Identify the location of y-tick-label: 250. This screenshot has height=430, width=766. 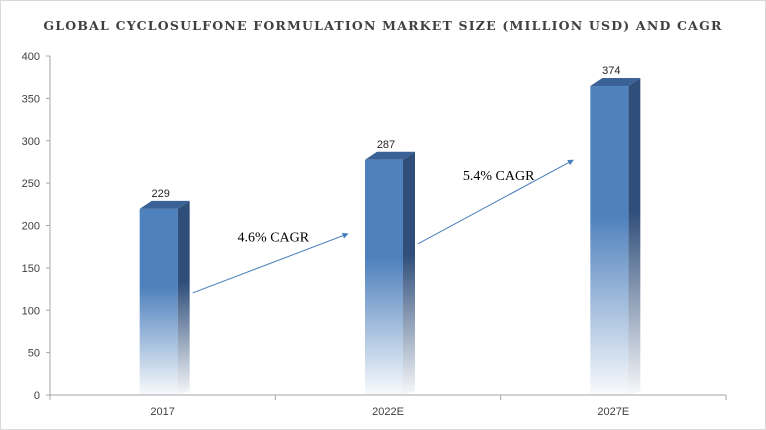
(31, 184).